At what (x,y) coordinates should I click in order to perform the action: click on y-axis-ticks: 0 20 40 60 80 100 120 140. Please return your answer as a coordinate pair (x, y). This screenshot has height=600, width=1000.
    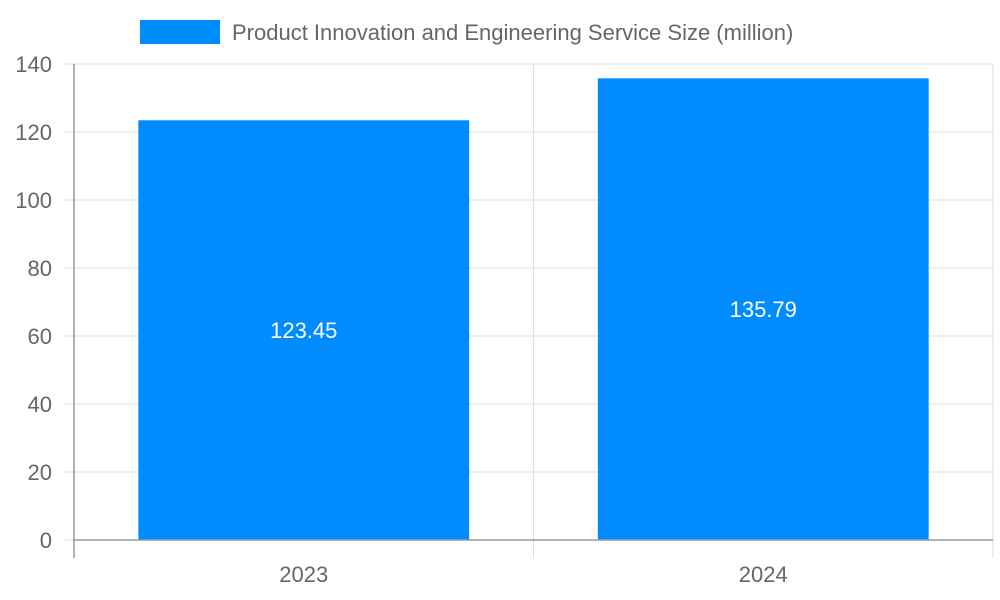
    Looking at the image, I should click on (33, 302).